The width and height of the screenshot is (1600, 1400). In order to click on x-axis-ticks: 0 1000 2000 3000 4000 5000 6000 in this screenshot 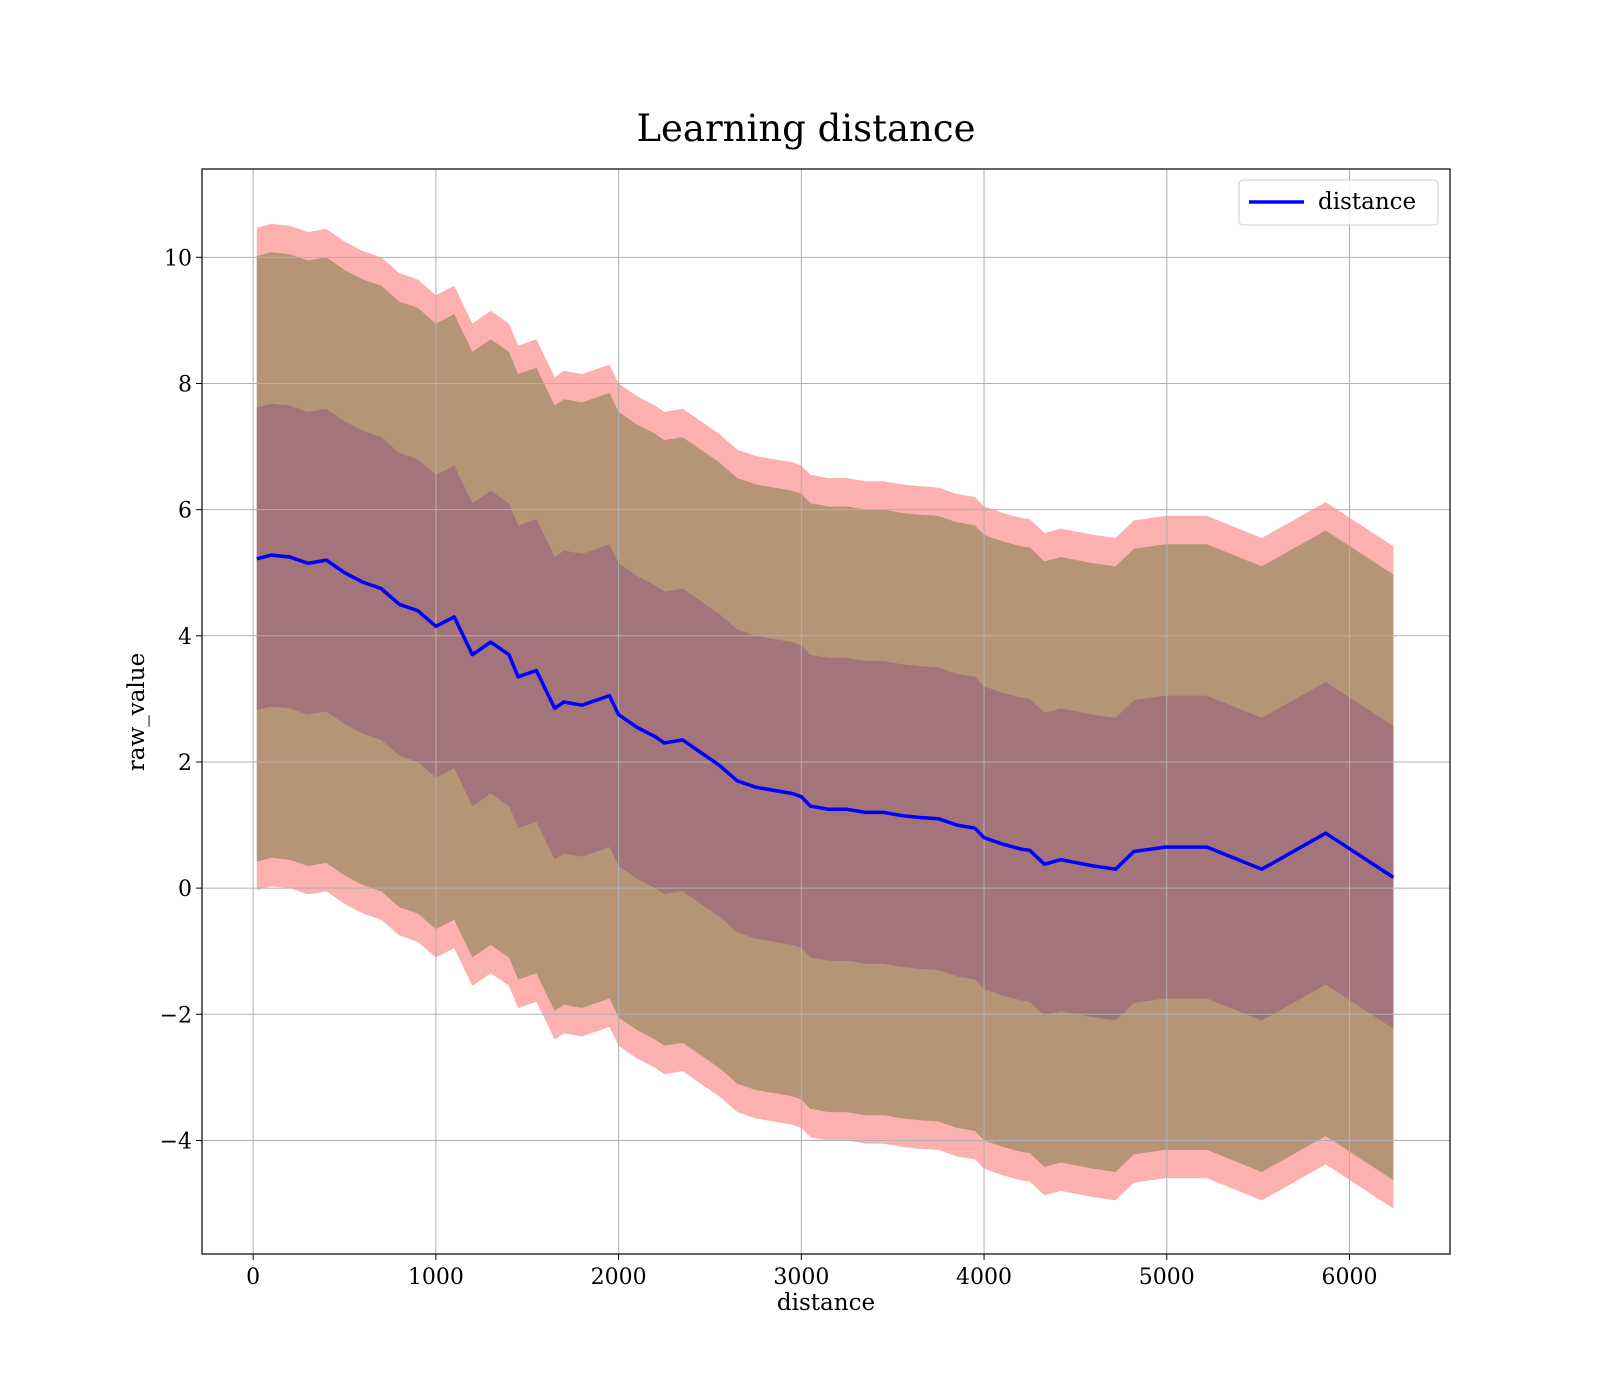, I will do `click(812, 1272)`.